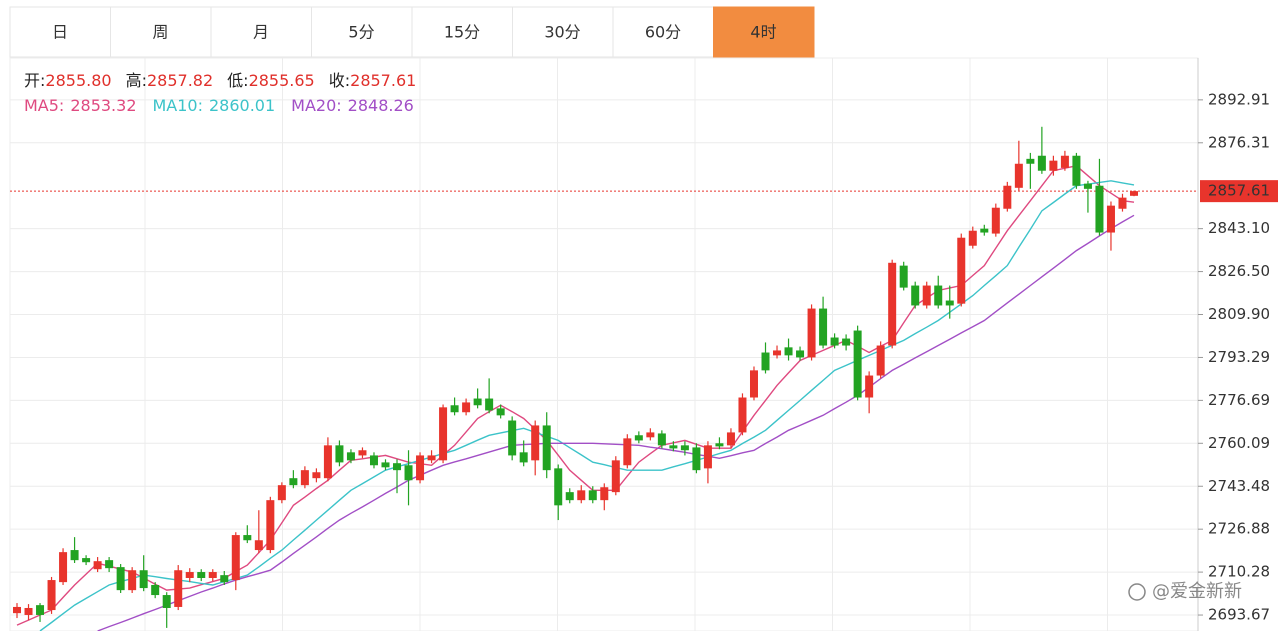  I want to click on y-tick-label: 2843.10, so click(1239, 228).